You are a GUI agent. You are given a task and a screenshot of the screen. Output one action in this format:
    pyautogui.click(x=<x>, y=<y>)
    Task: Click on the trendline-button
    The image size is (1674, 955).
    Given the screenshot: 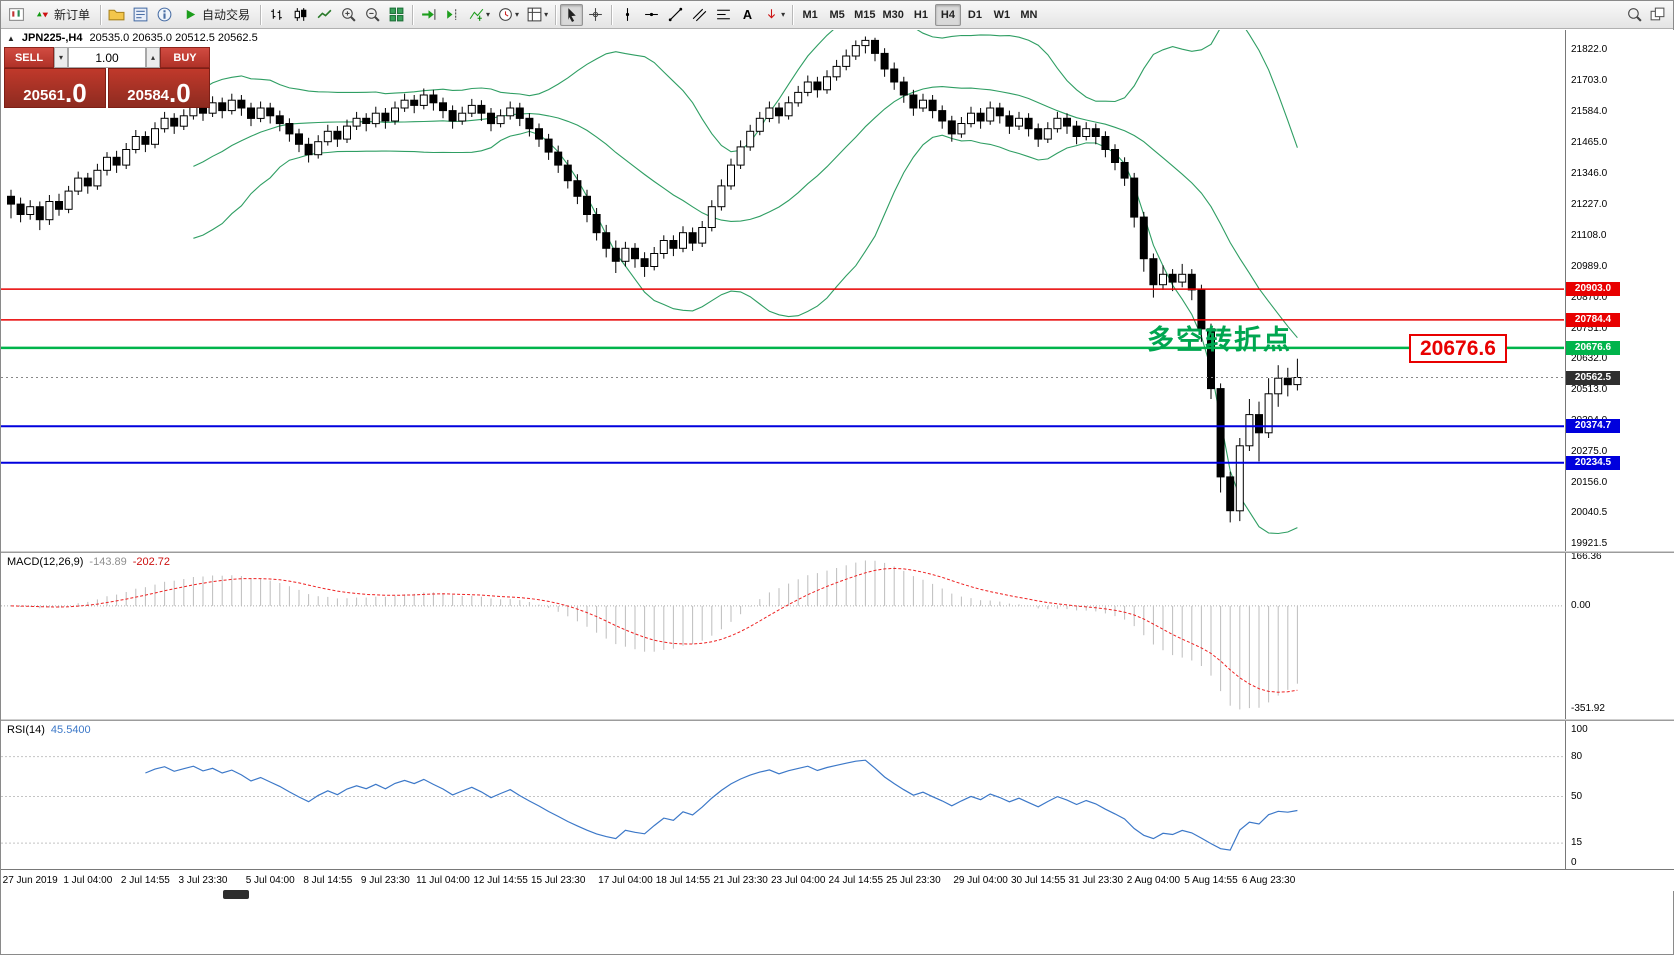 What is the action you would take?
    pyautogui.click(x=675, y=15)
    